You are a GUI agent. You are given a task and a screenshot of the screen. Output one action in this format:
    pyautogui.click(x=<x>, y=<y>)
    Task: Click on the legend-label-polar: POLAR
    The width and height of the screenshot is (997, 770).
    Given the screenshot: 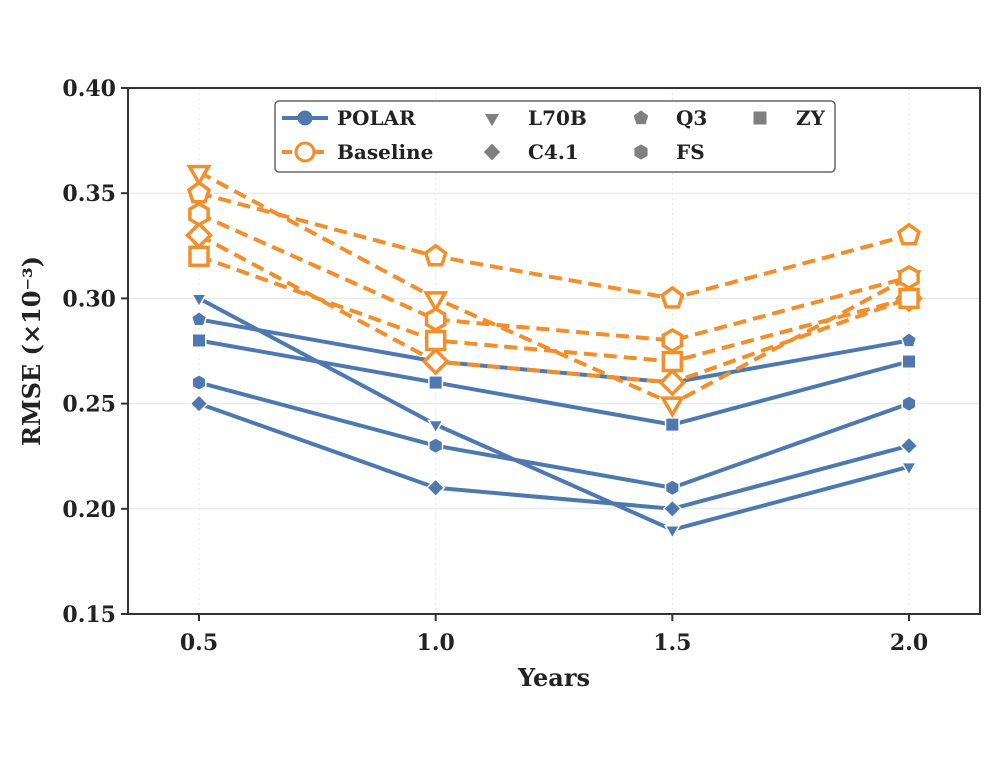 What is the action you would take?
    pyautogui.click(x=376, y=118)
    